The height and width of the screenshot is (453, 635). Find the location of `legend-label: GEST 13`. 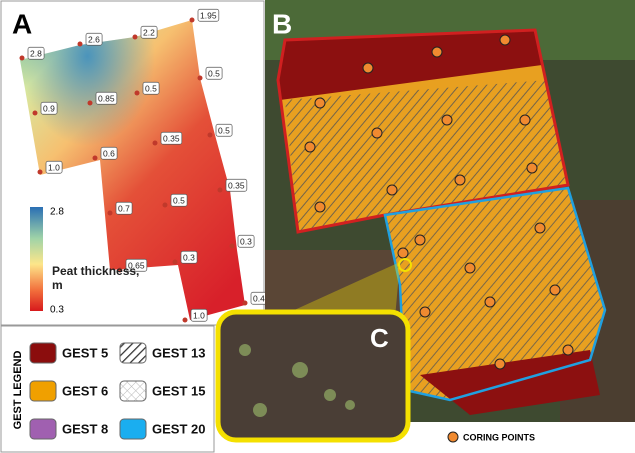

legend-label: GEST 13 is located at coordinates (178, 352).